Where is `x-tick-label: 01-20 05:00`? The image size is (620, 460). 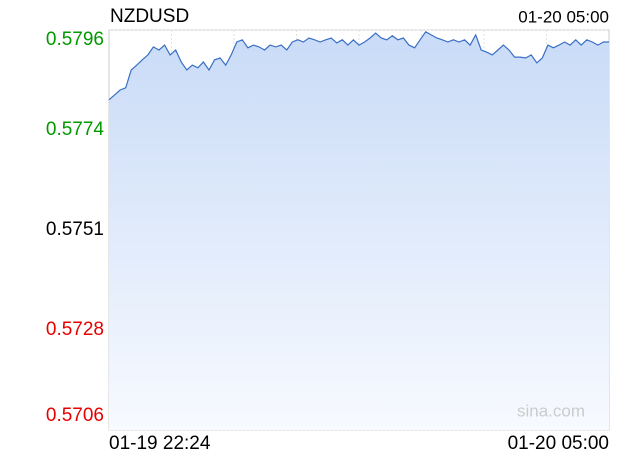
x-tick-label: 01-20 05:00 is located at coordinates (558, 443).